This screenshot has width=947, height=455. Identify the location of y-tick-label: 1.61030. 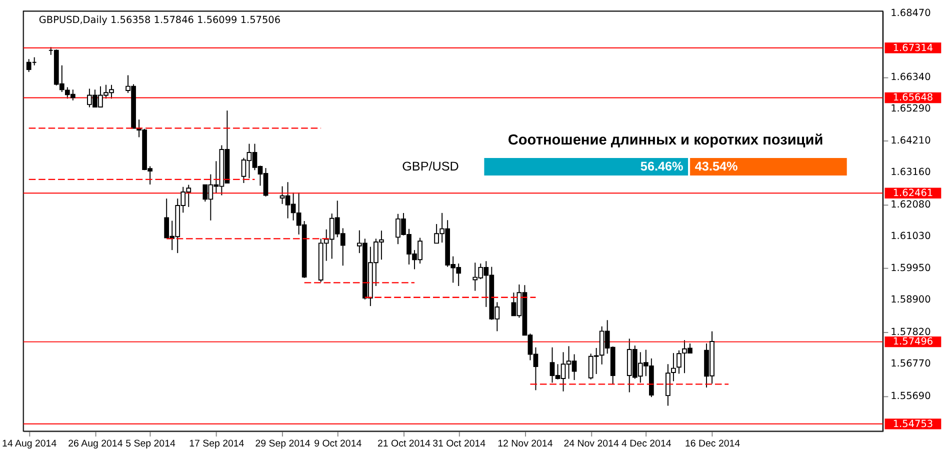
(910, 236).